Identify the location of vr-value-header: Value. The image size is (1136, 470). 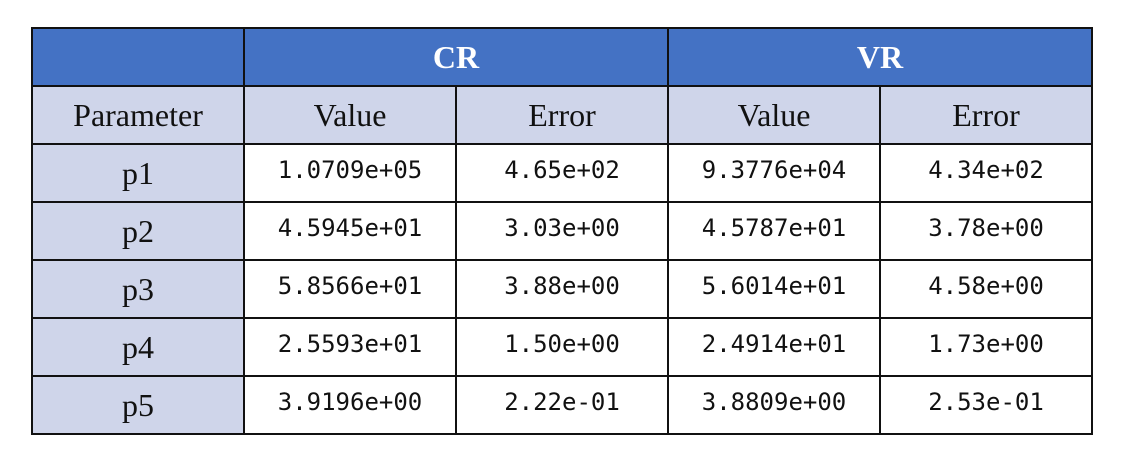
(774, 115).